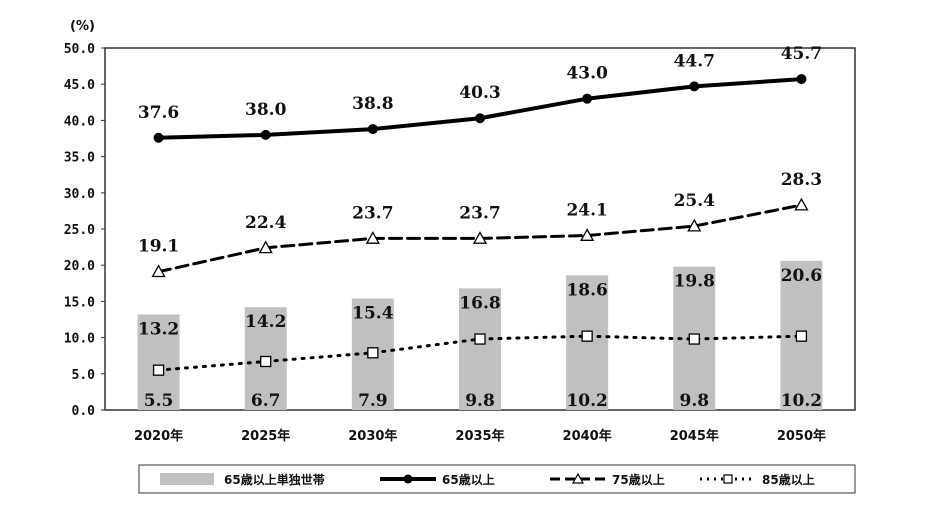  I want to click on bar-data-label: 19.8, so click(694, 282).